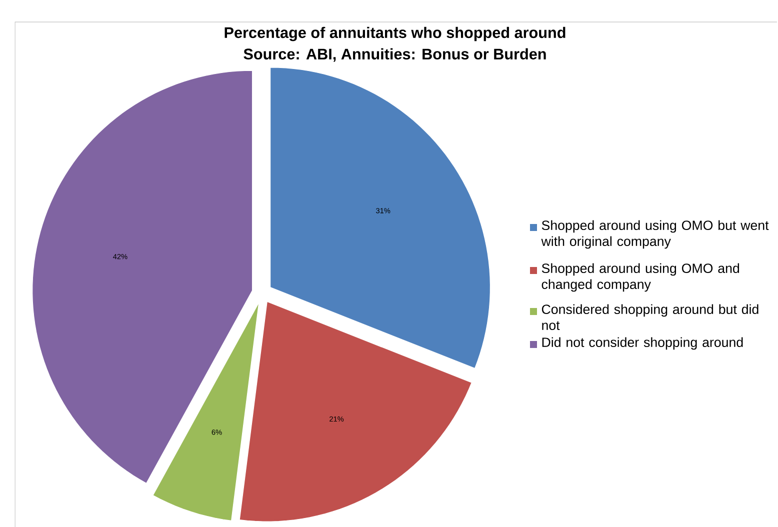 The image size is (778, 527). What do you see at coordinates (395, 34) in the screenshot?
I see `chart-title: Percentage of annuitants who shopped around` at bounding box center [395, 34].